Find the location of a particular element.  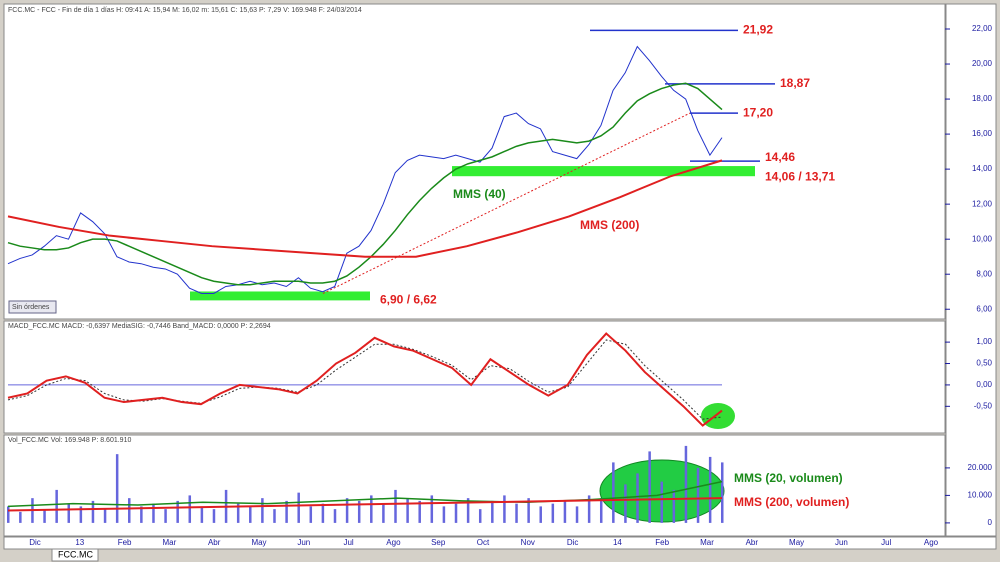

button is located at coordinates (32, 307).